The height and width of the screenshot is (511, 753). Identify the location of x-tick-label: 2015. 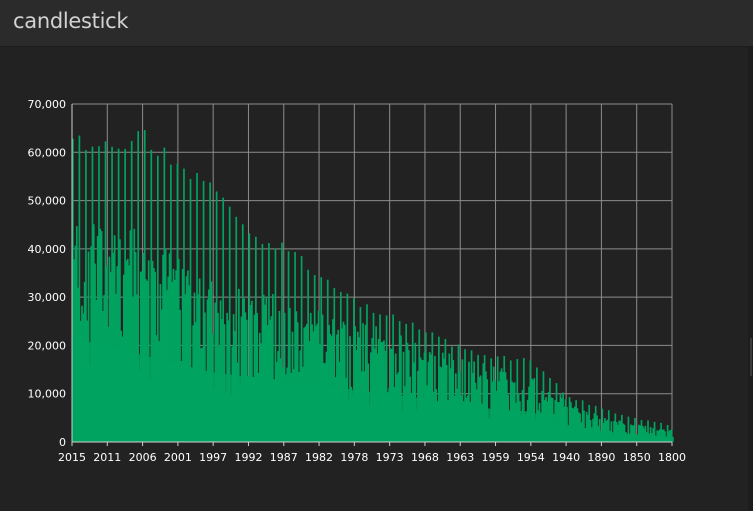
(72, 457).